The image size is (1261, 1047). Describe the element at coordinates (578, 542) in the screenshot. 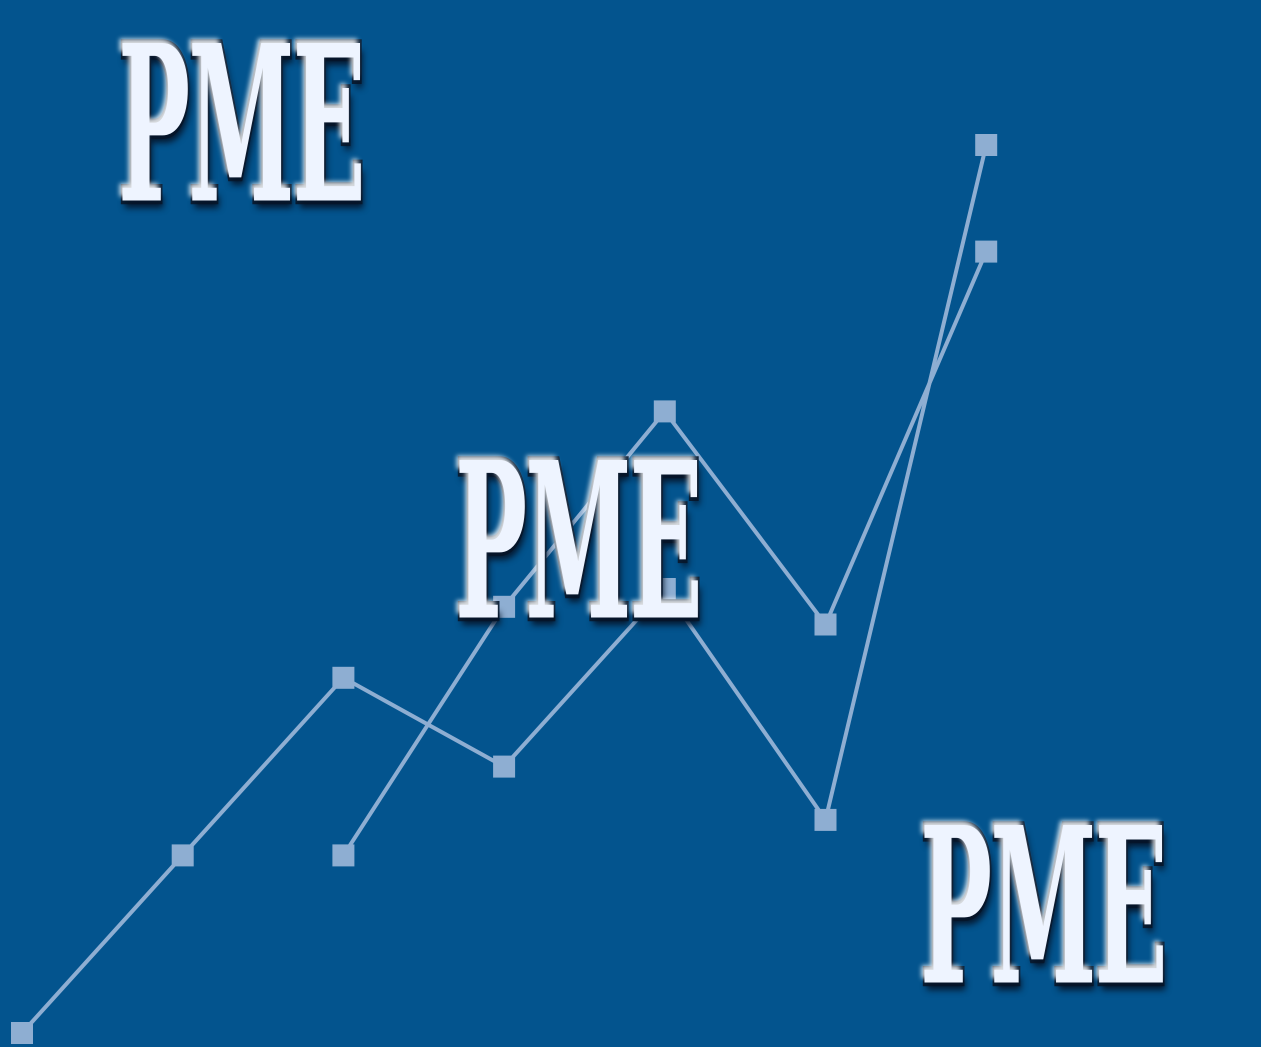

I see `pme-wordmark-middle: PME` at that location.